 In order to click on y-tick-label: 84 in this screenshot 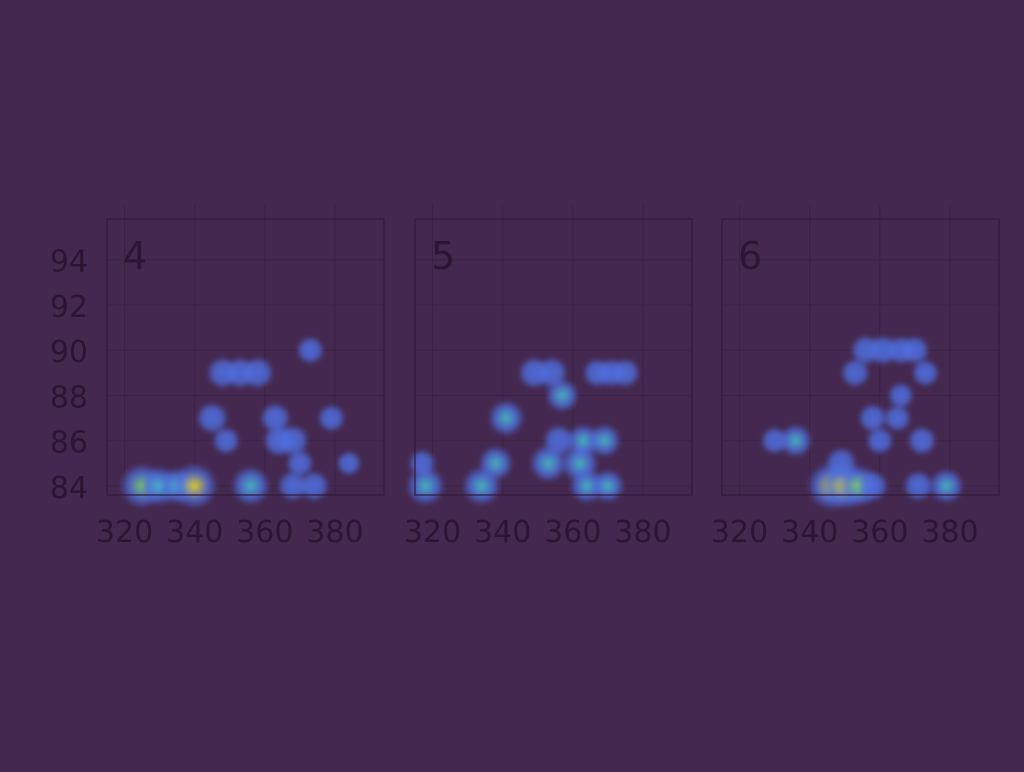, I will do `click(69, 488)`.